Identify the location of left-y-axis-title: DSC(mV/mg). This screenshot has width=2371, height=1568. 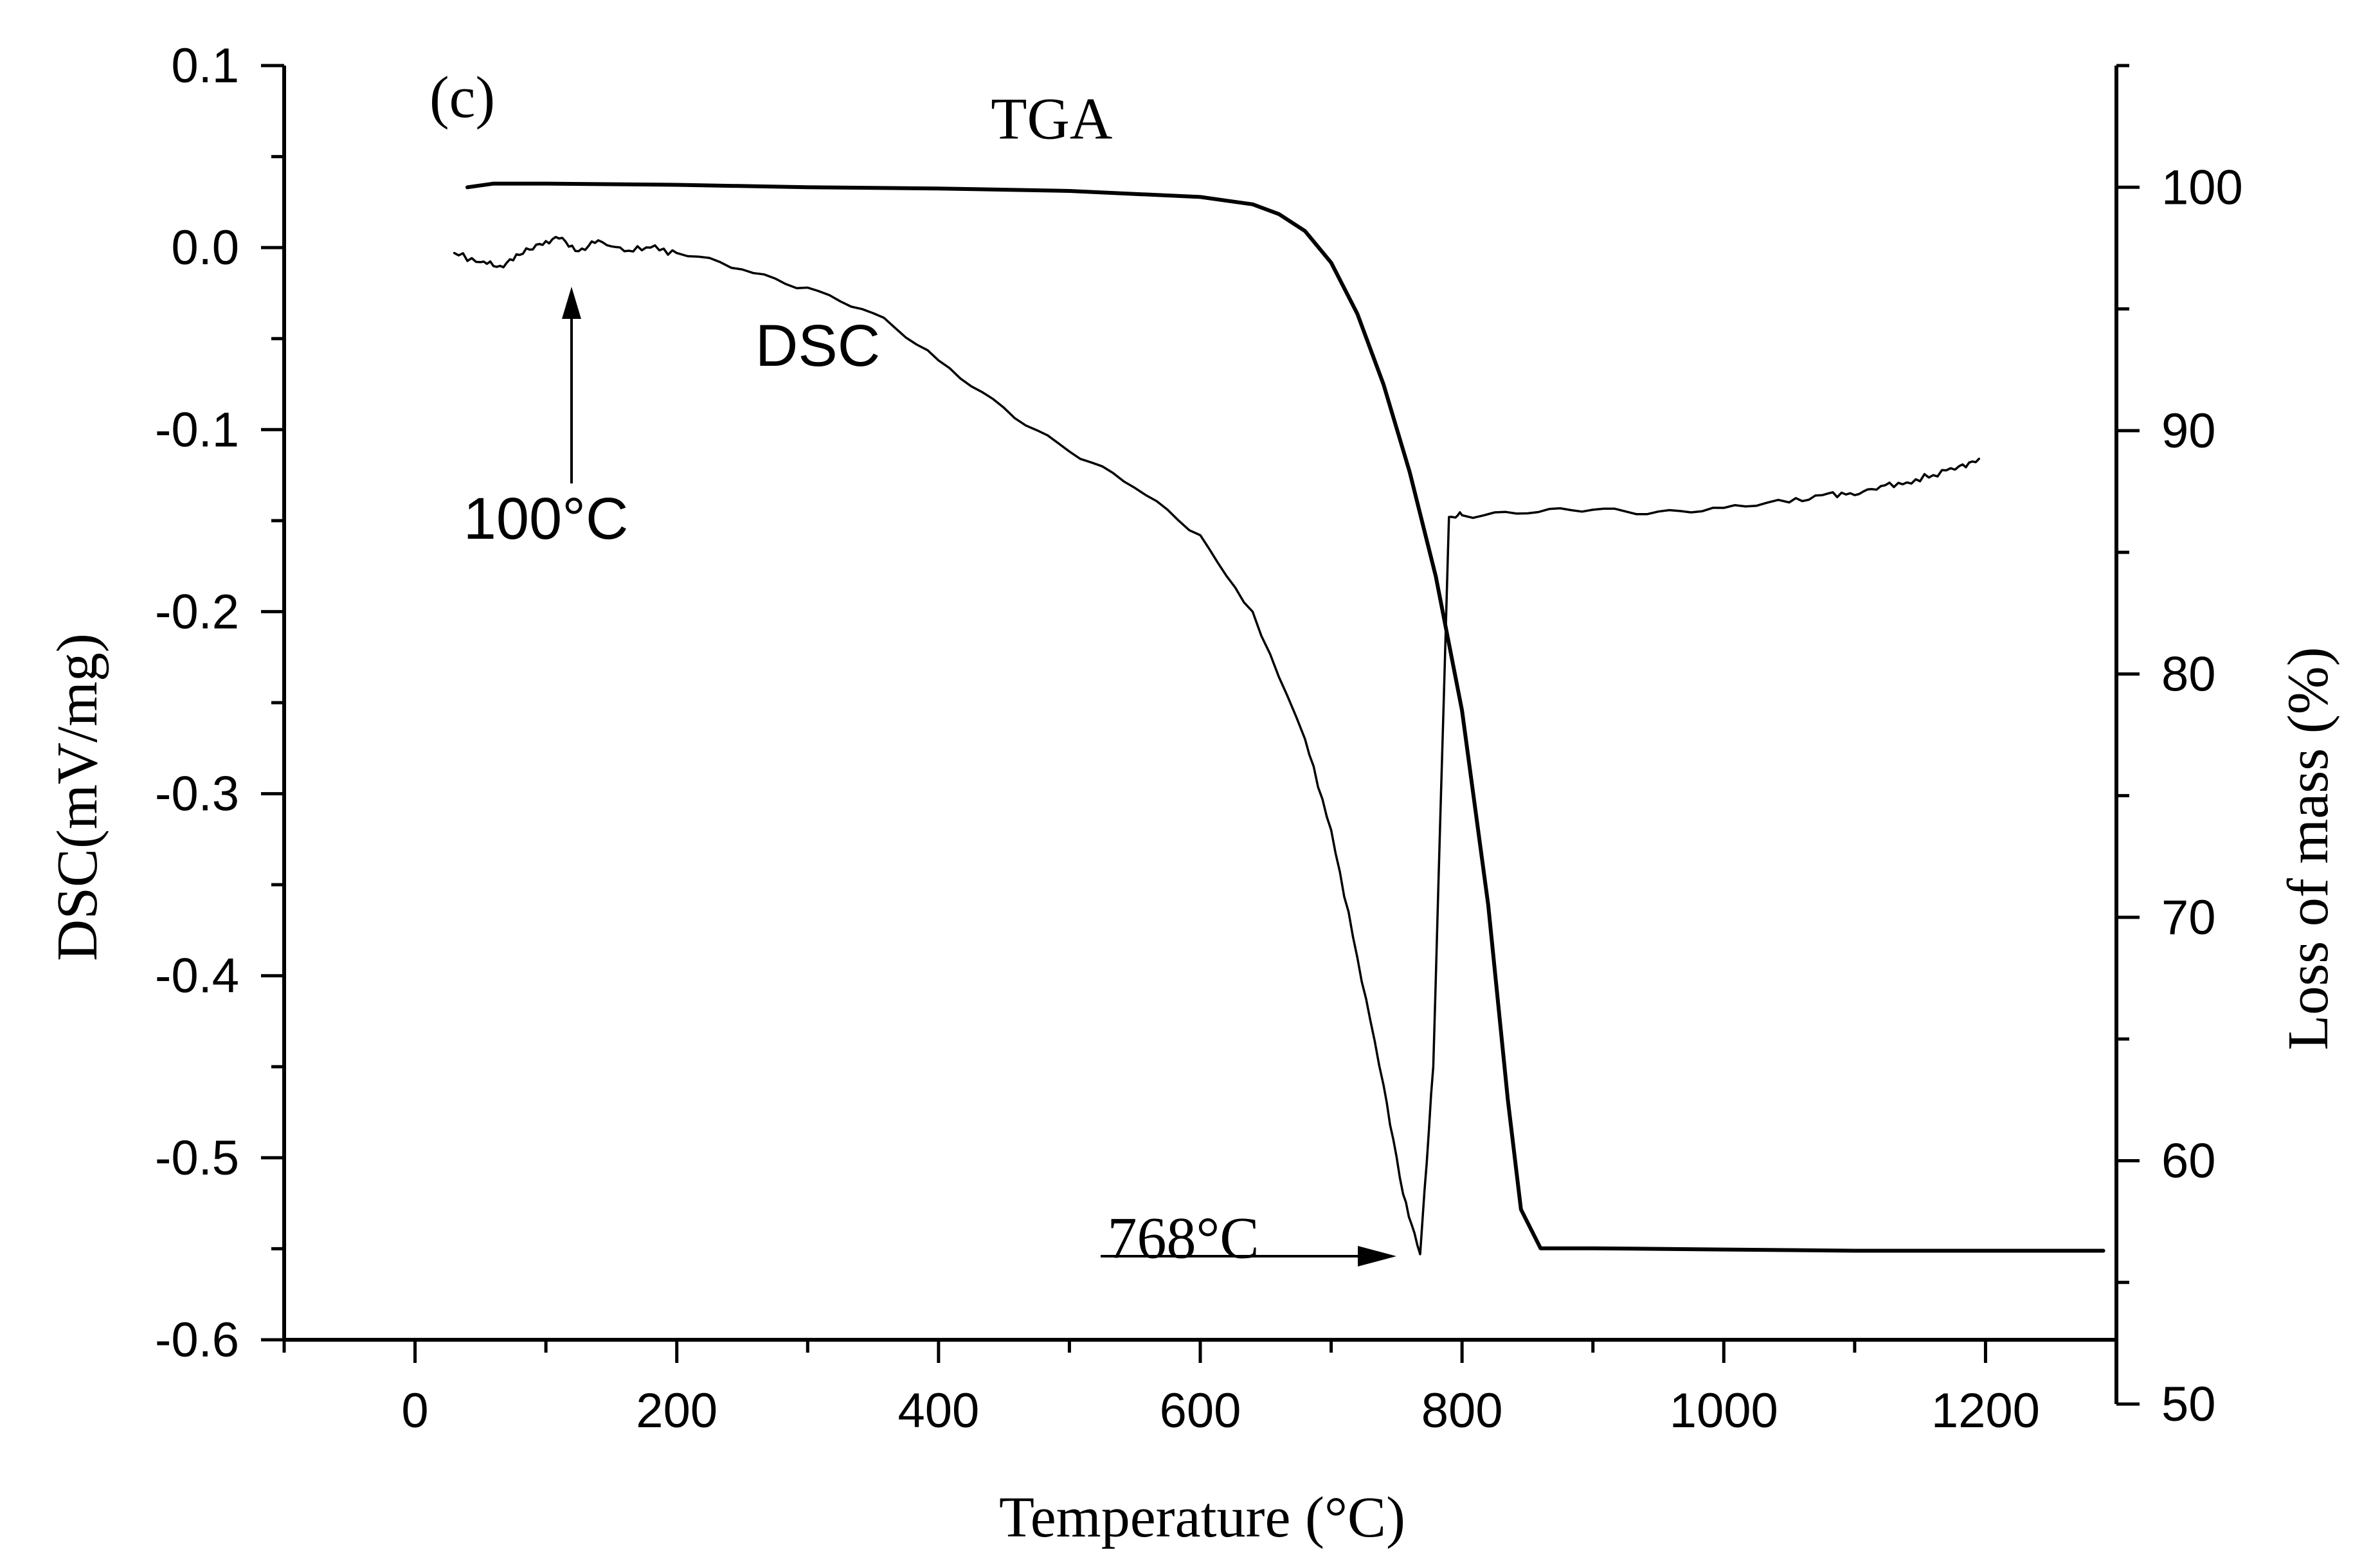
(77, 797).